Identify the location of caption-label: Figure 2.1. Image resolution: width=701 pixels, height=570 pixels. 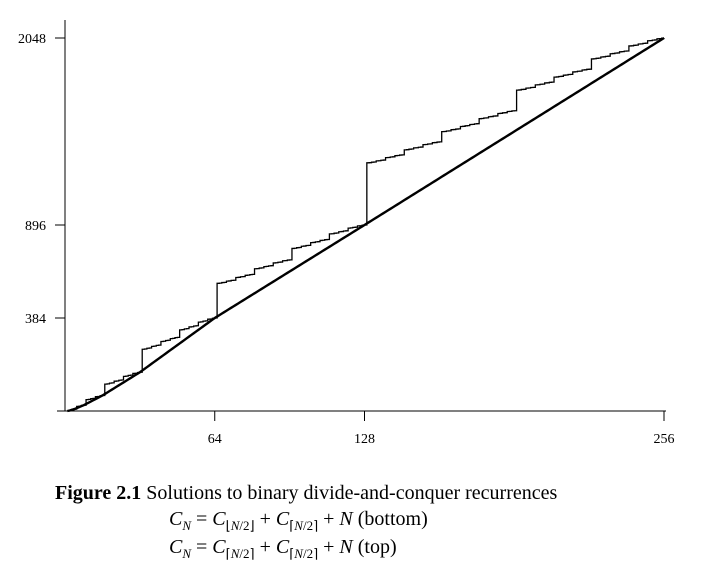
(98, 493).